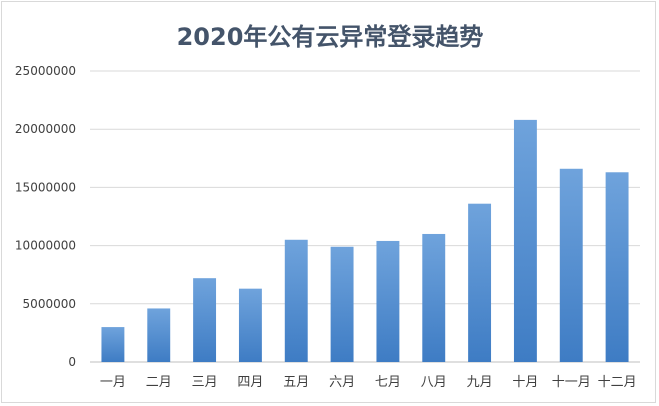 Image resolution: width=659 pixels, height=406 pixels. Describe the element at coordinates (49, 304) in the screenshot. I see `y-tick-label: 5000000` at that location.